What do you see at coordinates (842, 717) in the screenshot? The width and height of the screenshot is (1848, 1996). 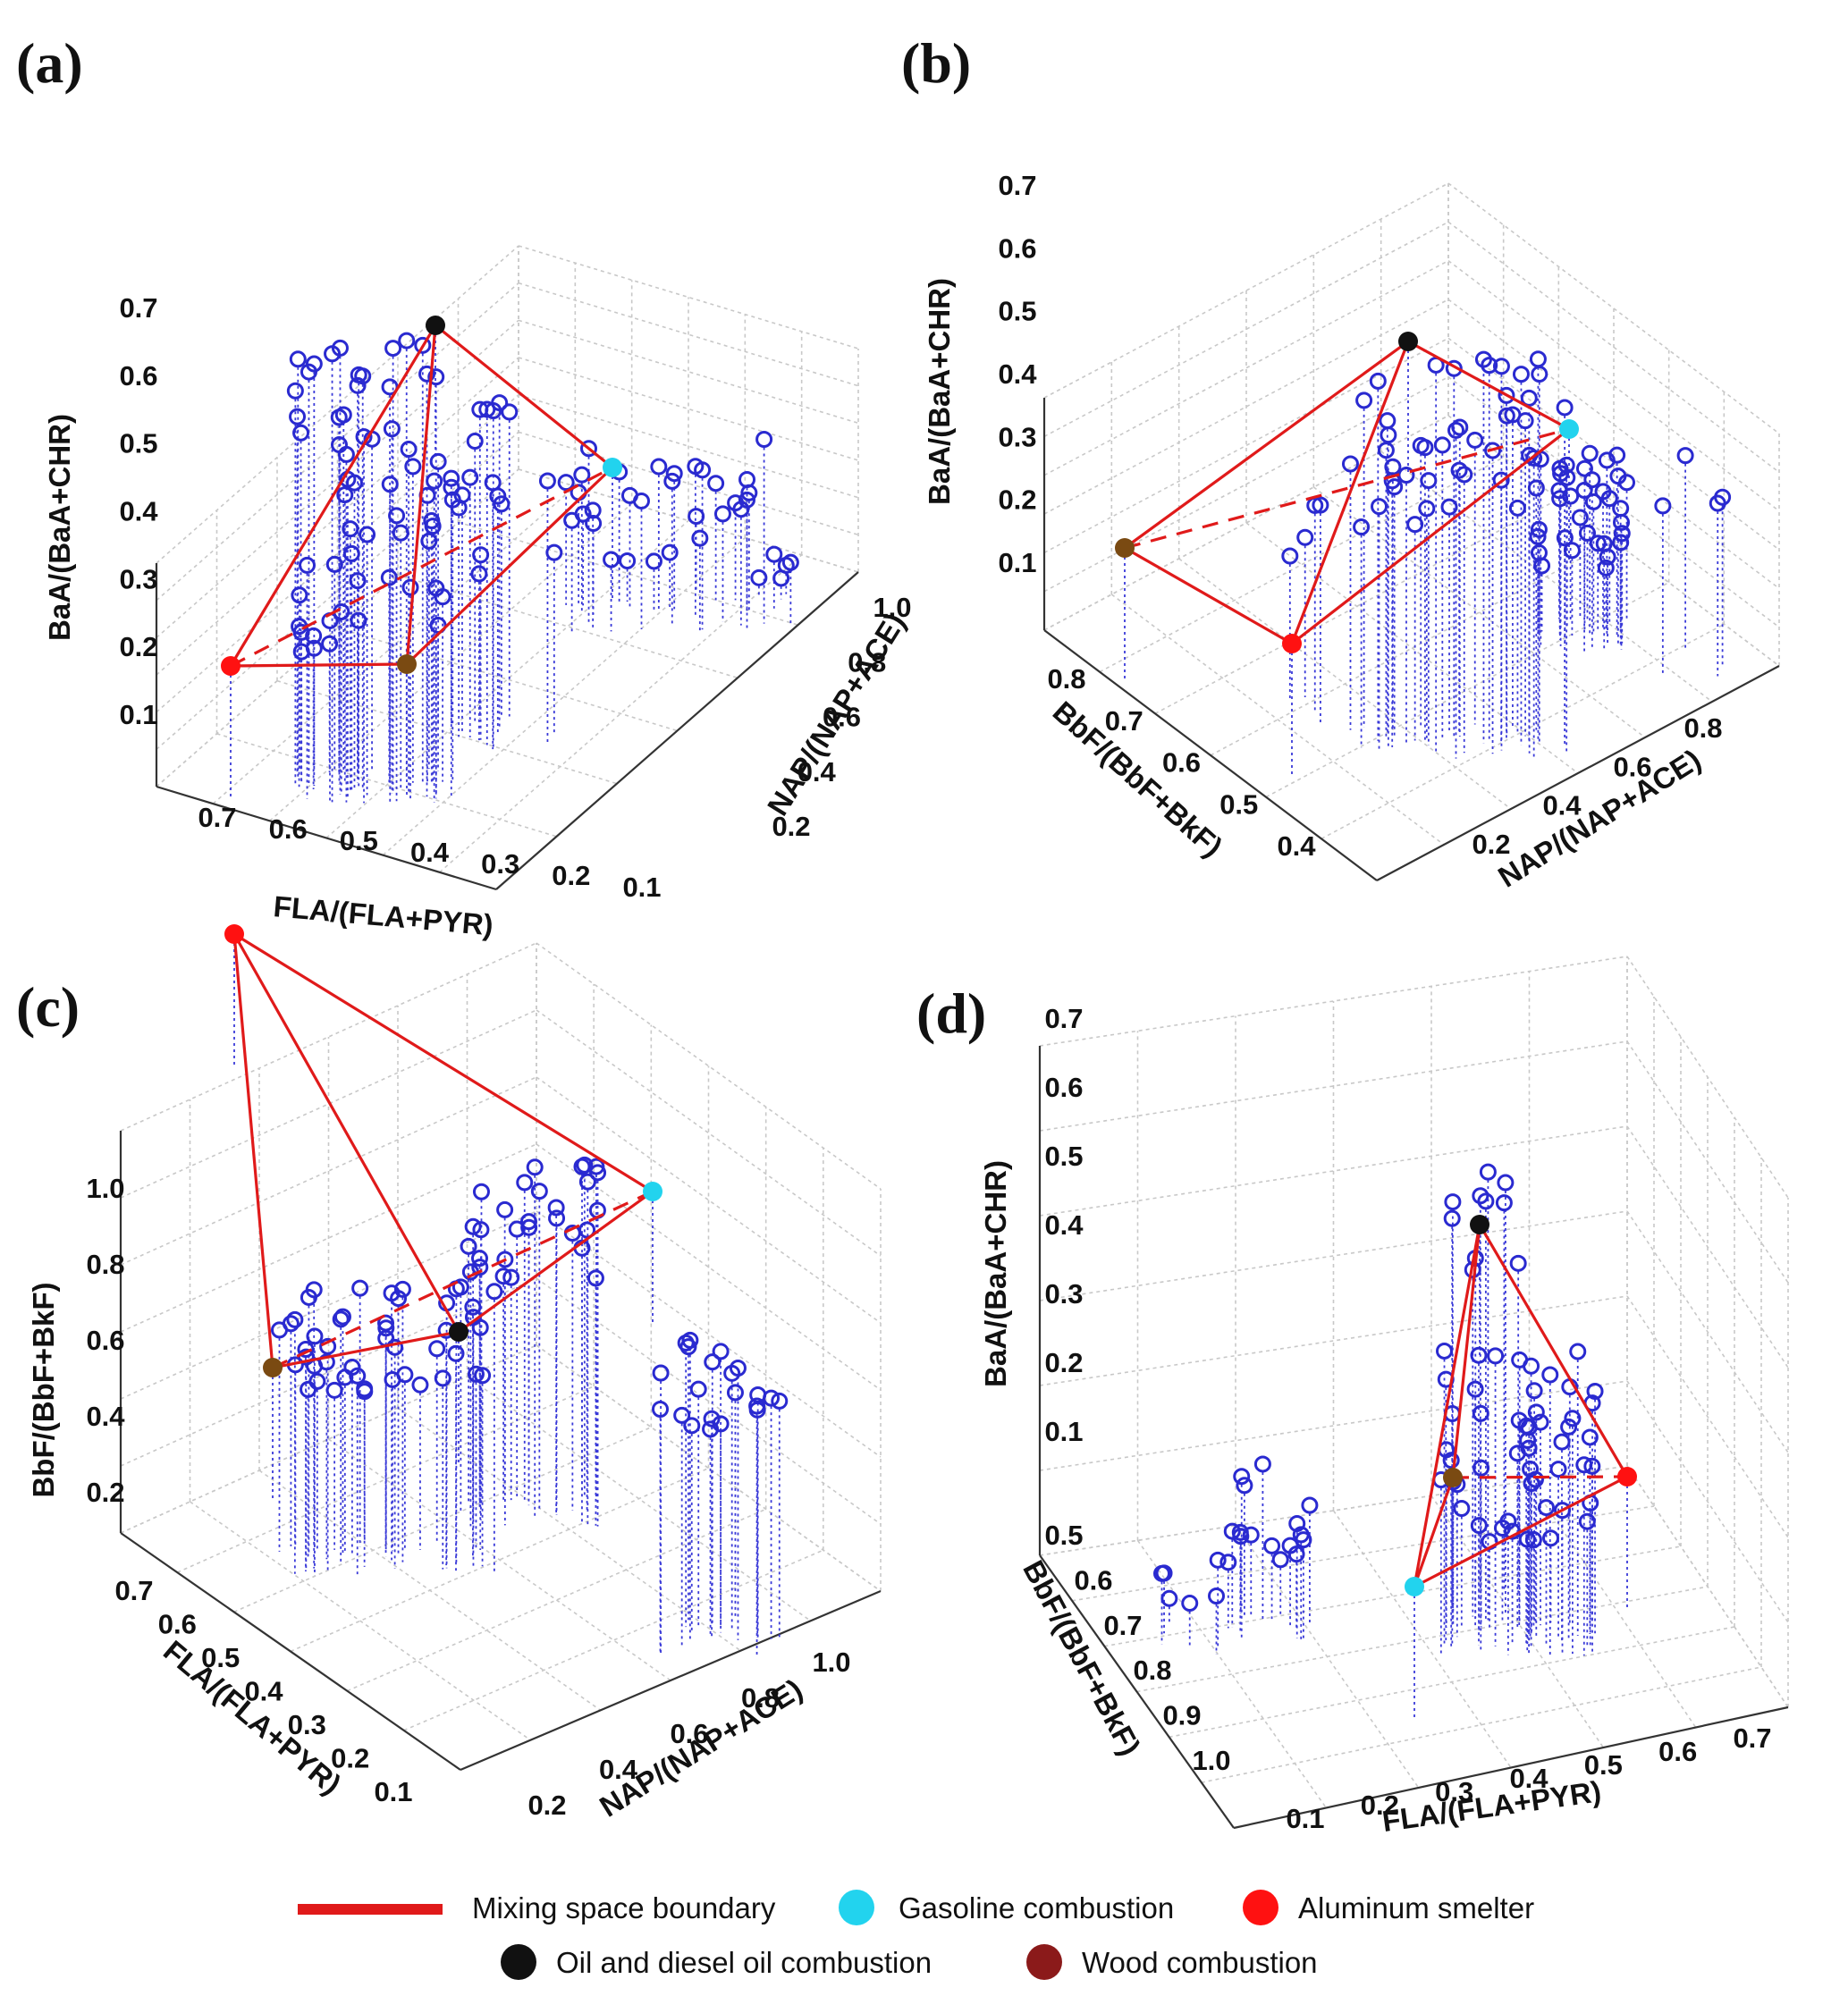 I see `y-tick-label: 0.6` at bounding box center [842, 717].